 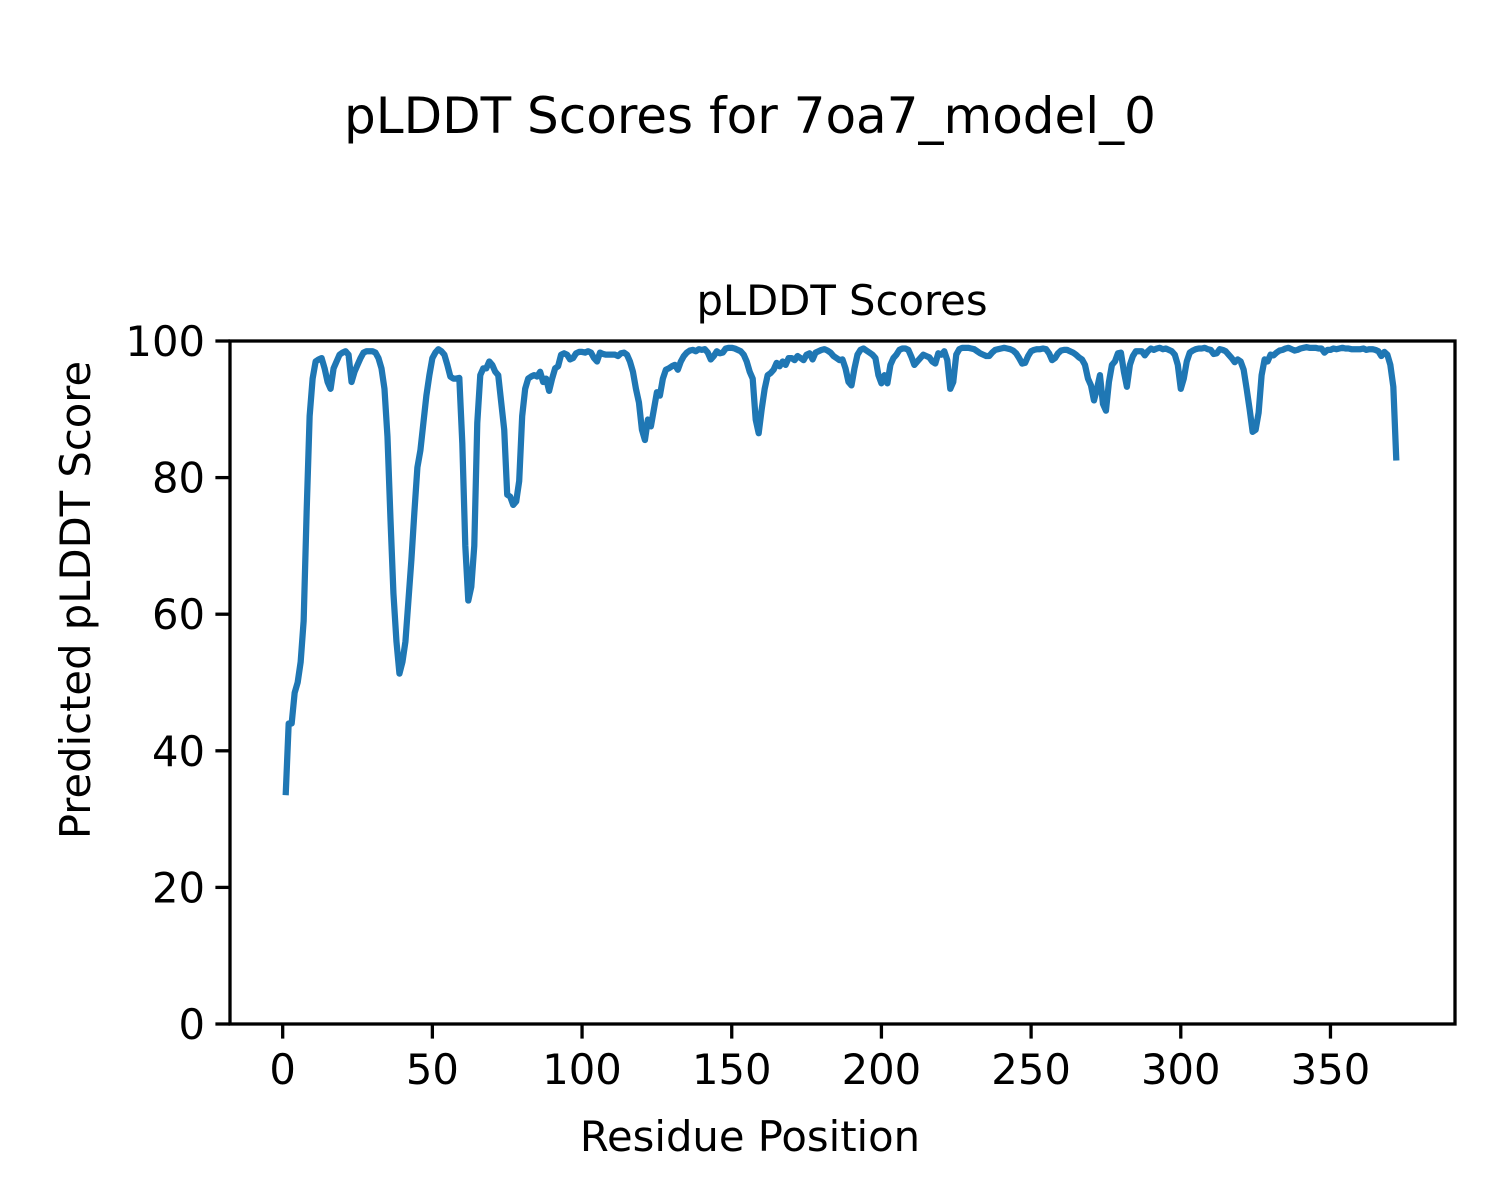 I want to click on y-axis-label: Predicted pLDDT Score, so click(x=75, y=600).